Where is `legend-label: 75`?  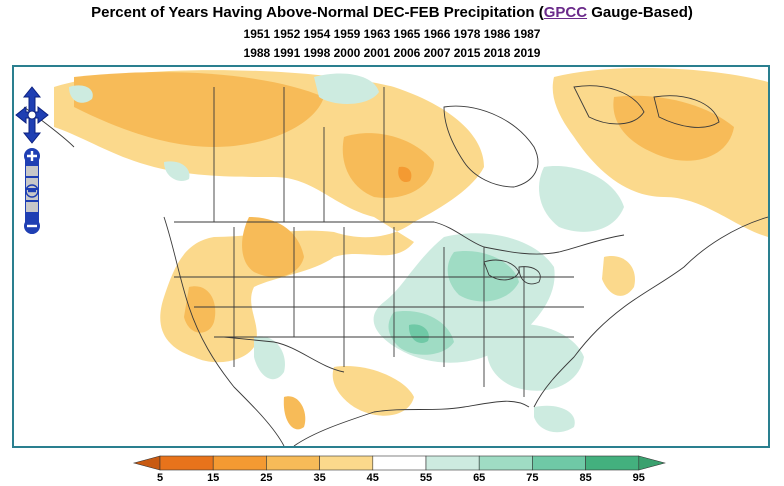 legend-label: 75 is located at coordinates (532, 478).